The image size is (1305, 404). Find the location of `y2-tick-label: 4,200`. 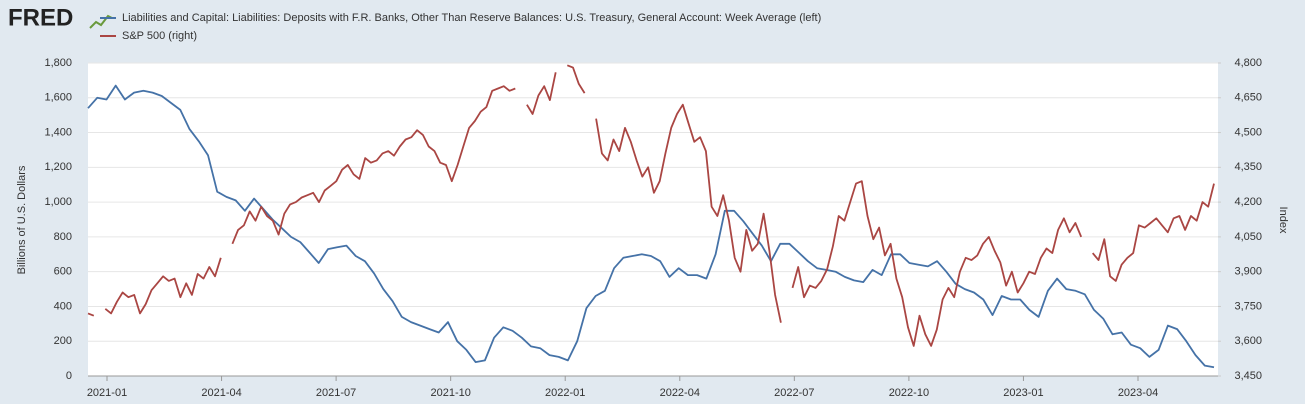

y2-tick-label: 4,200 is located at coordinates (1248, 202).